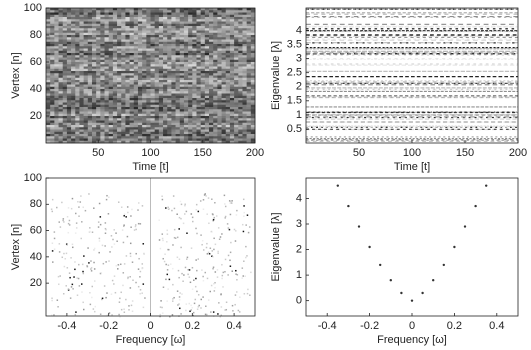 This screenshot has width=531, height=350. Describe the element at coordinates (276, 75) in the screenshot. I see `y-axis-label: Eigenvalue [λ]` at that location.